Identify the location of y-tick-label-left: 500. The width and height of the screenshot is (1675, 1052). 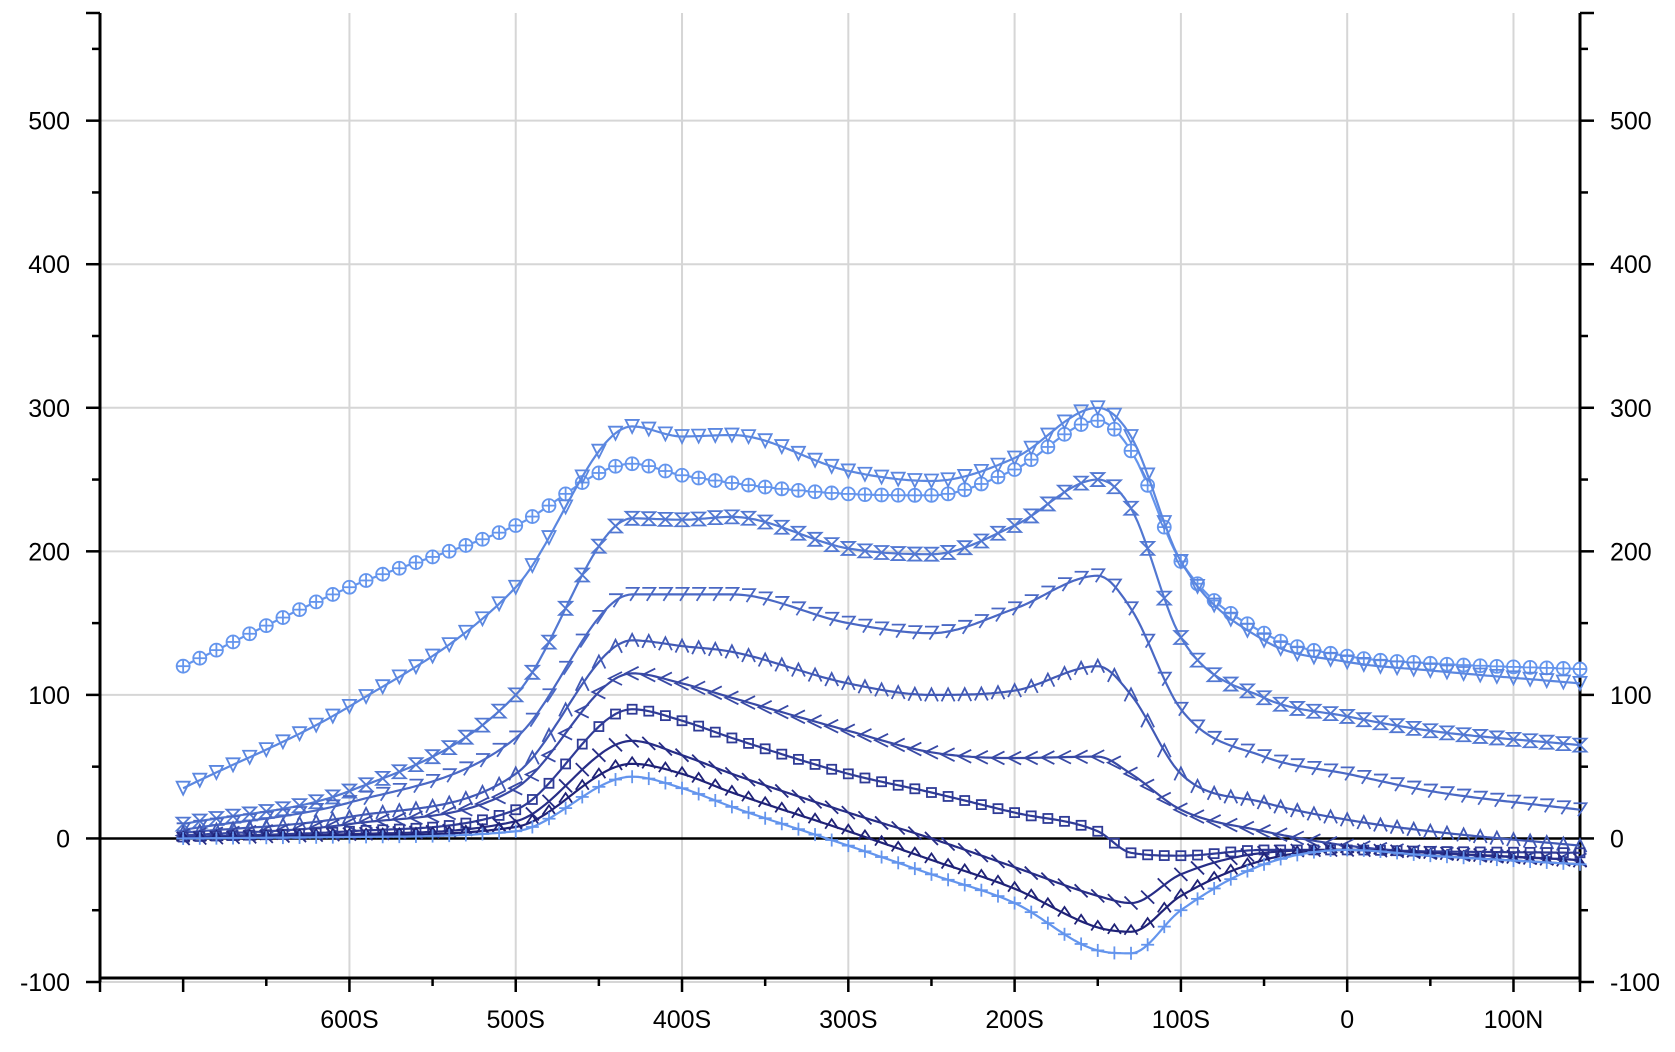
(49, 122).